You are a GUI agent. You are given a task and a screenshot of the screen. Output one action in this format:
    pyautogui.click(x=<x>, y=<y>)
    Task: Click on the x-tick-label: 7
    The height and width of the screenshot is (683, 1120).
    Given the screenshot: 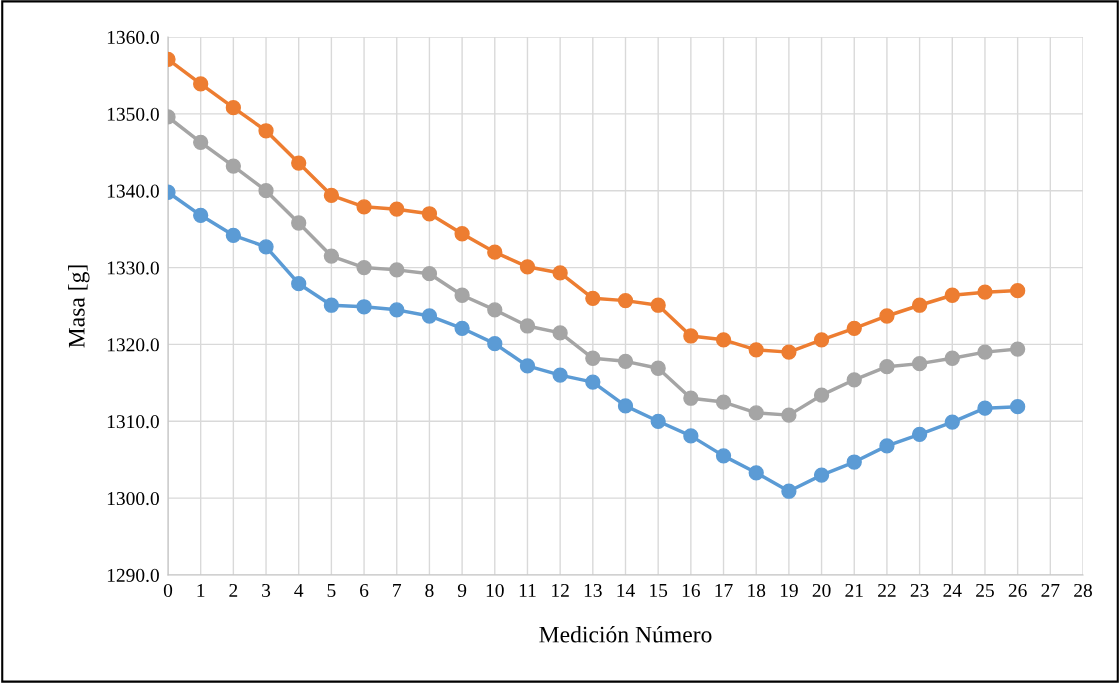 What is the action you would take?
    pyautogui.click(x=397, y=590)
    